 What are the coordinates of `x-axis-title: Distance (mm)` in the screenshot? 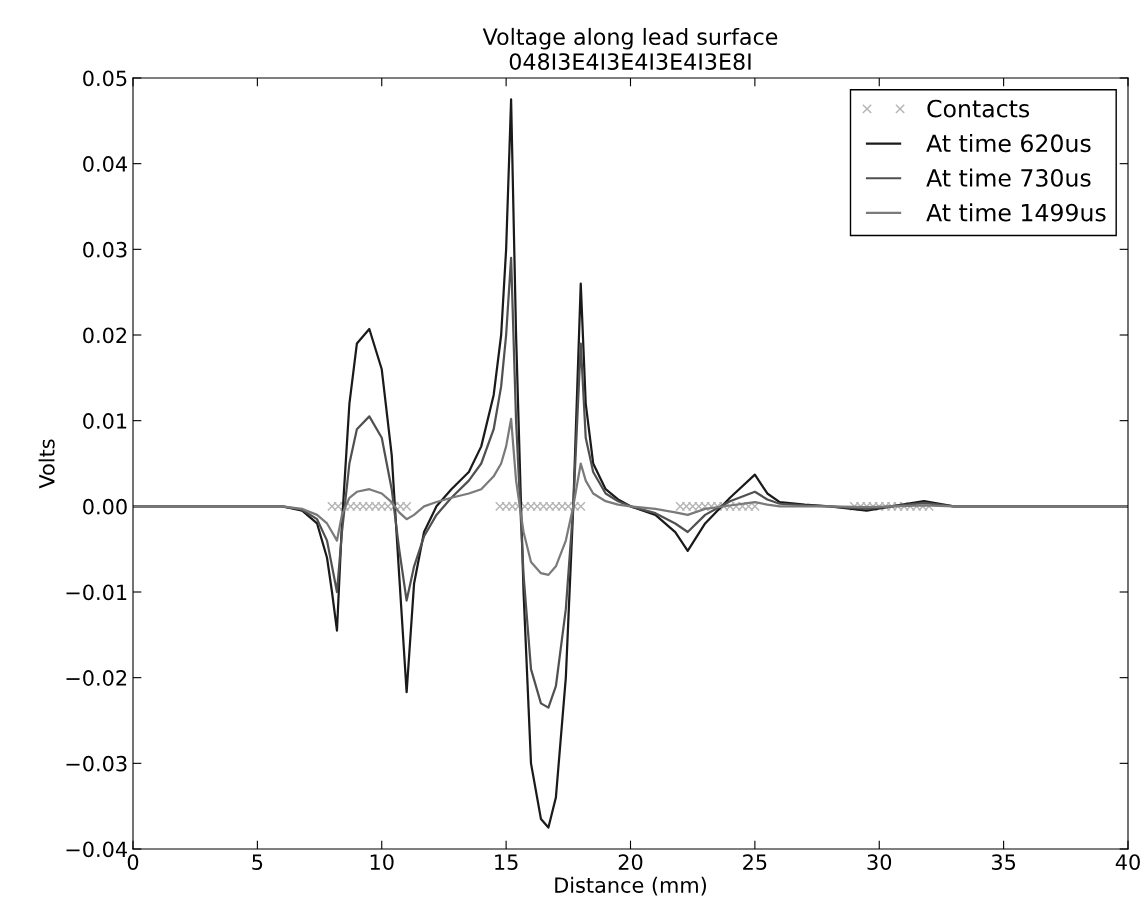 It's located at (630, 886).